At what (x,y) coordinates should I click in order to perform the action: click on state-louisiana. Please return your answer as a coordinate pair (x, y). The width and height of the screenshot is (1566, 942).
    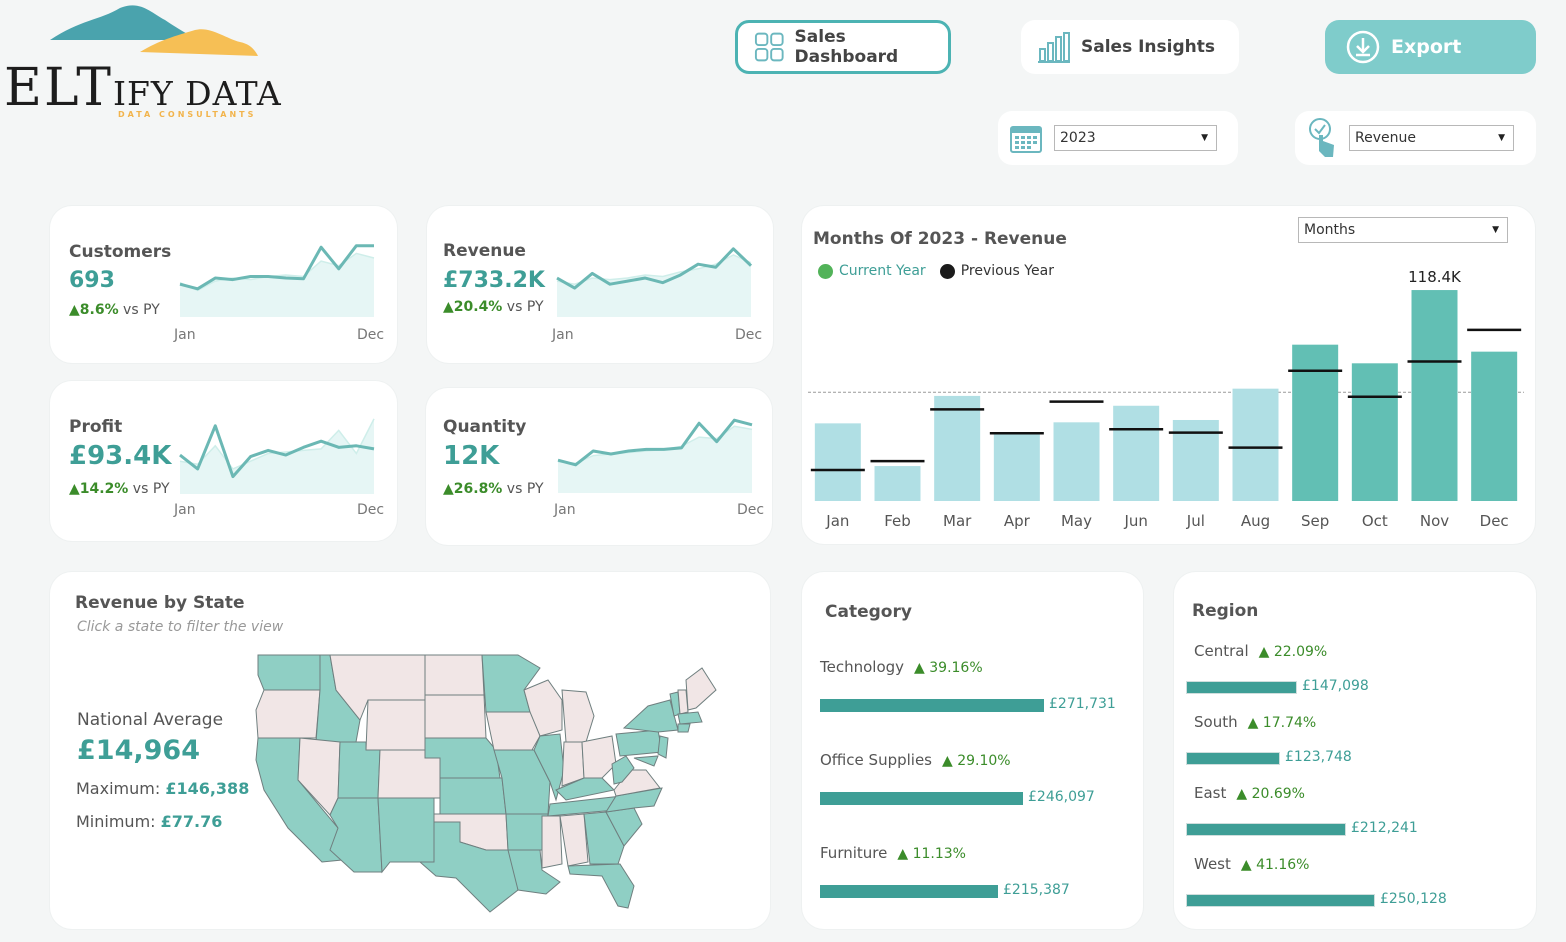
    Looking at the image, I should click on (534, 872).